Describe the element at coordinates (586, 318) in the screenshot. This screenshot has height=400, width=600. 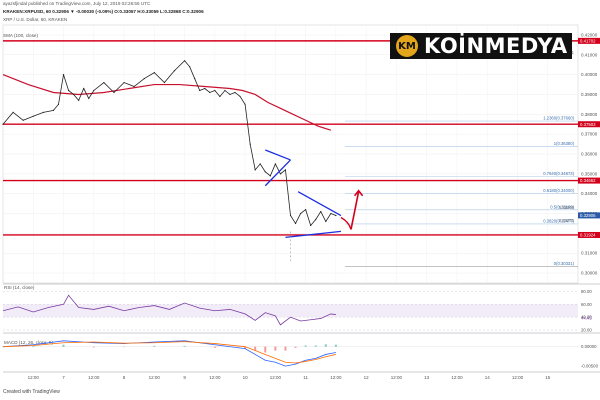
I see `rsi-value-label: 44.45` at that location.